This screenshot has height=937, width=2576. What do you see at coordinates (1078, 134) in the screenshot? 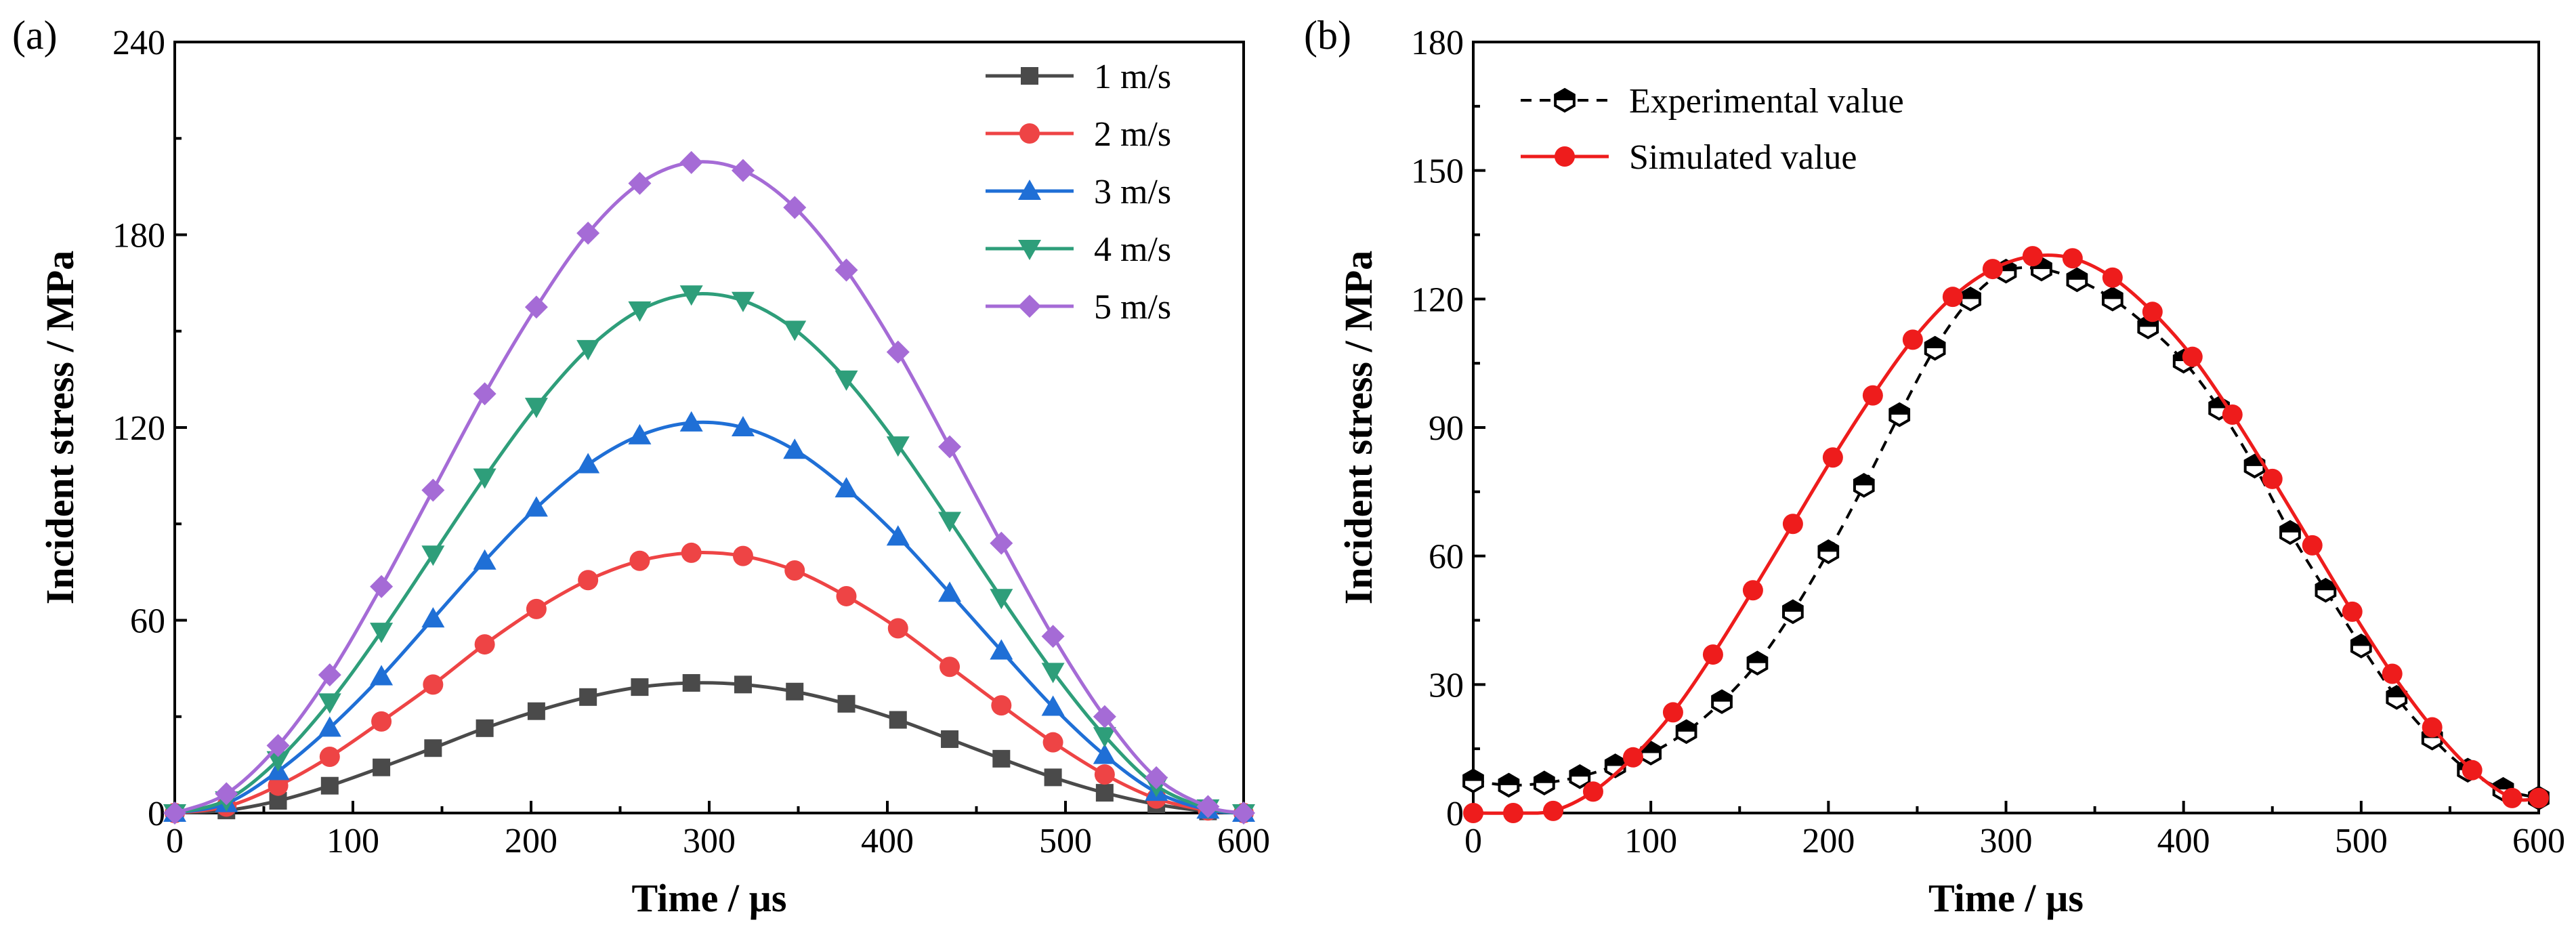
I see `legend-item: 2 m/s` at bounding box center [1078, 134].